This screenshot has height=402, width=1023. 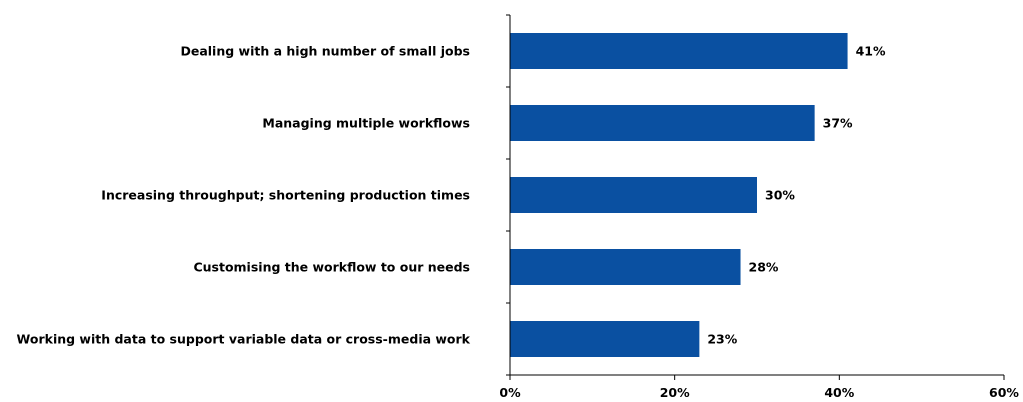 What do you see at coordinates (764, 267) in the screenshot?
I see `data-label: 28%` at bounding box center [764, 267].